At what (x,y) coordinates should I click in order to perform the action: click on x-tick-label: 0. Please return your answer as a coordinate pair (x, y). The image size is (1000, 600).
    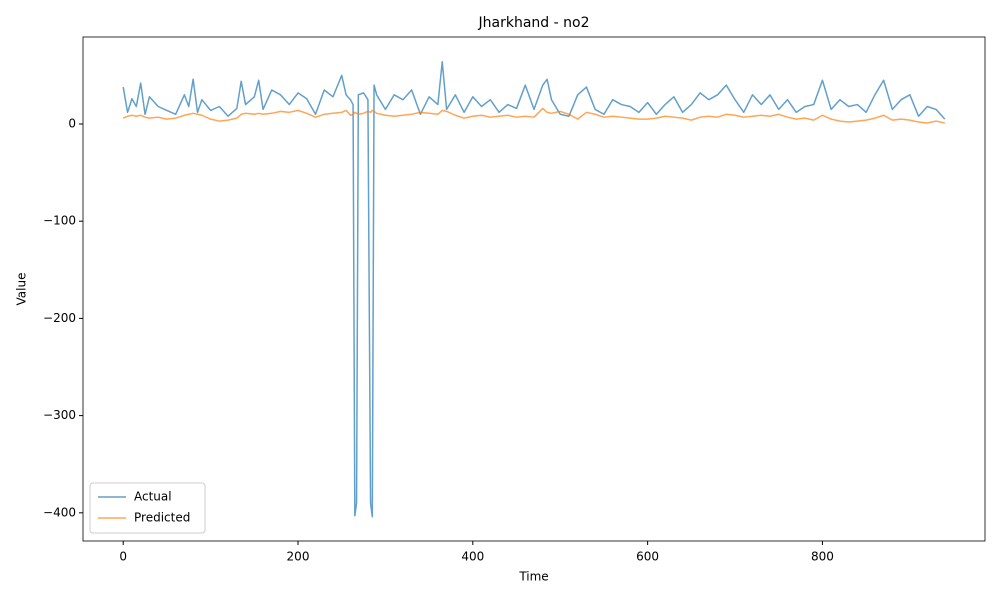
    Looking at the image, I should click on (123, 557).